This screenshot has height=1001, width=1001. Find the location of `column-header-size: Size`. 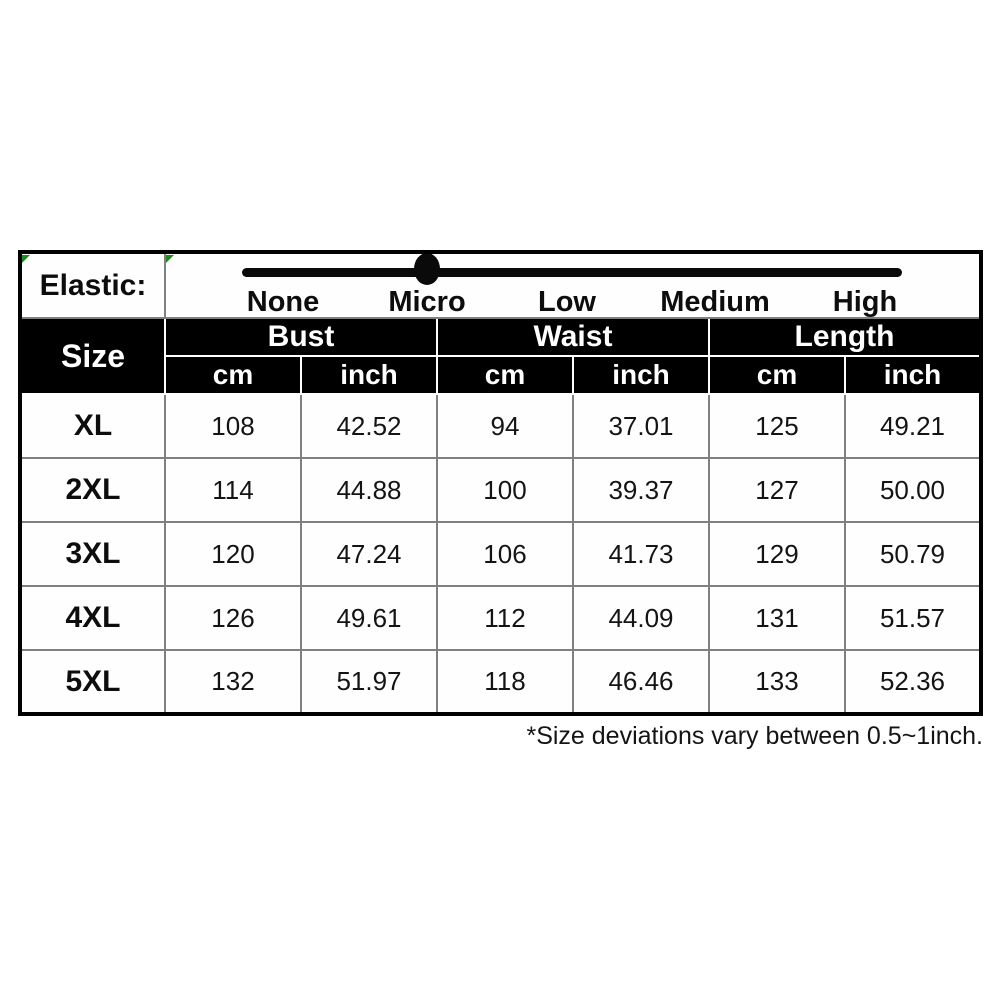

column-header-size: Size is located at coordinates (92, 356).